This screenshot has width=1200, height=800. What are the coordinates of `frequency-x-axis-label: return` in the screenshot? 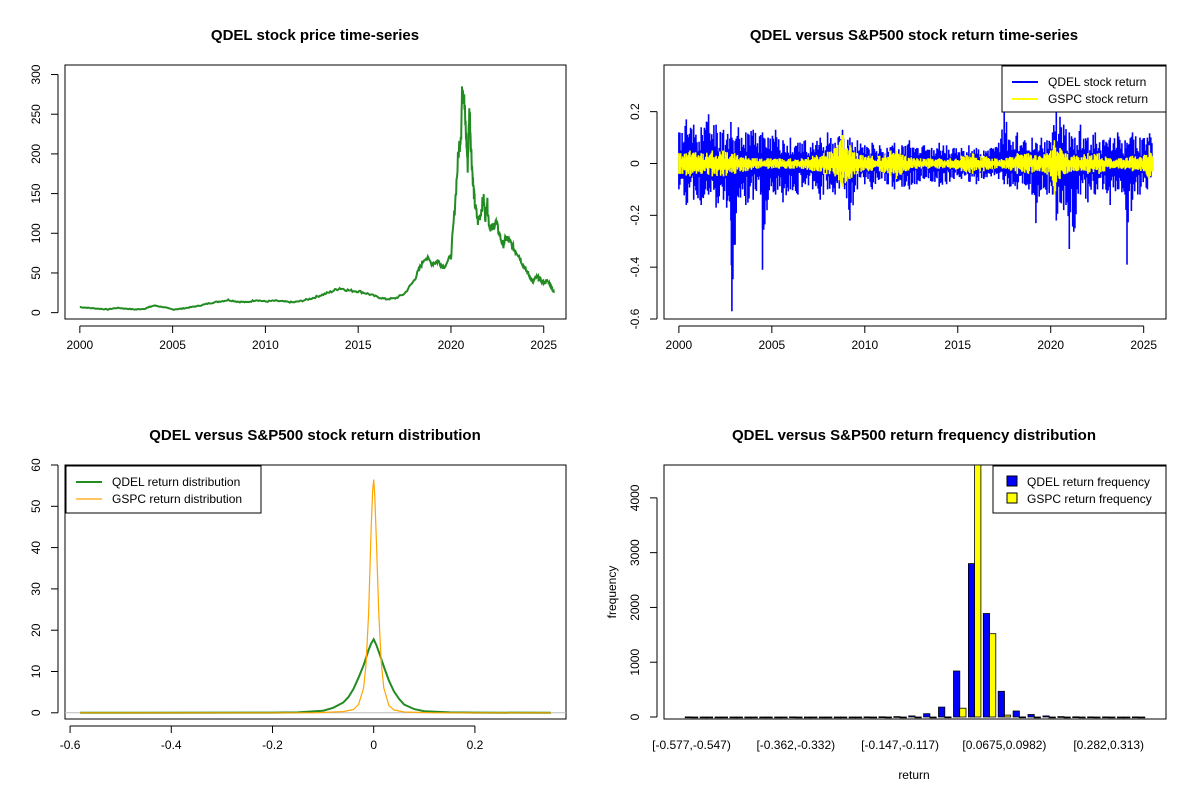 It's located at (913, 775).